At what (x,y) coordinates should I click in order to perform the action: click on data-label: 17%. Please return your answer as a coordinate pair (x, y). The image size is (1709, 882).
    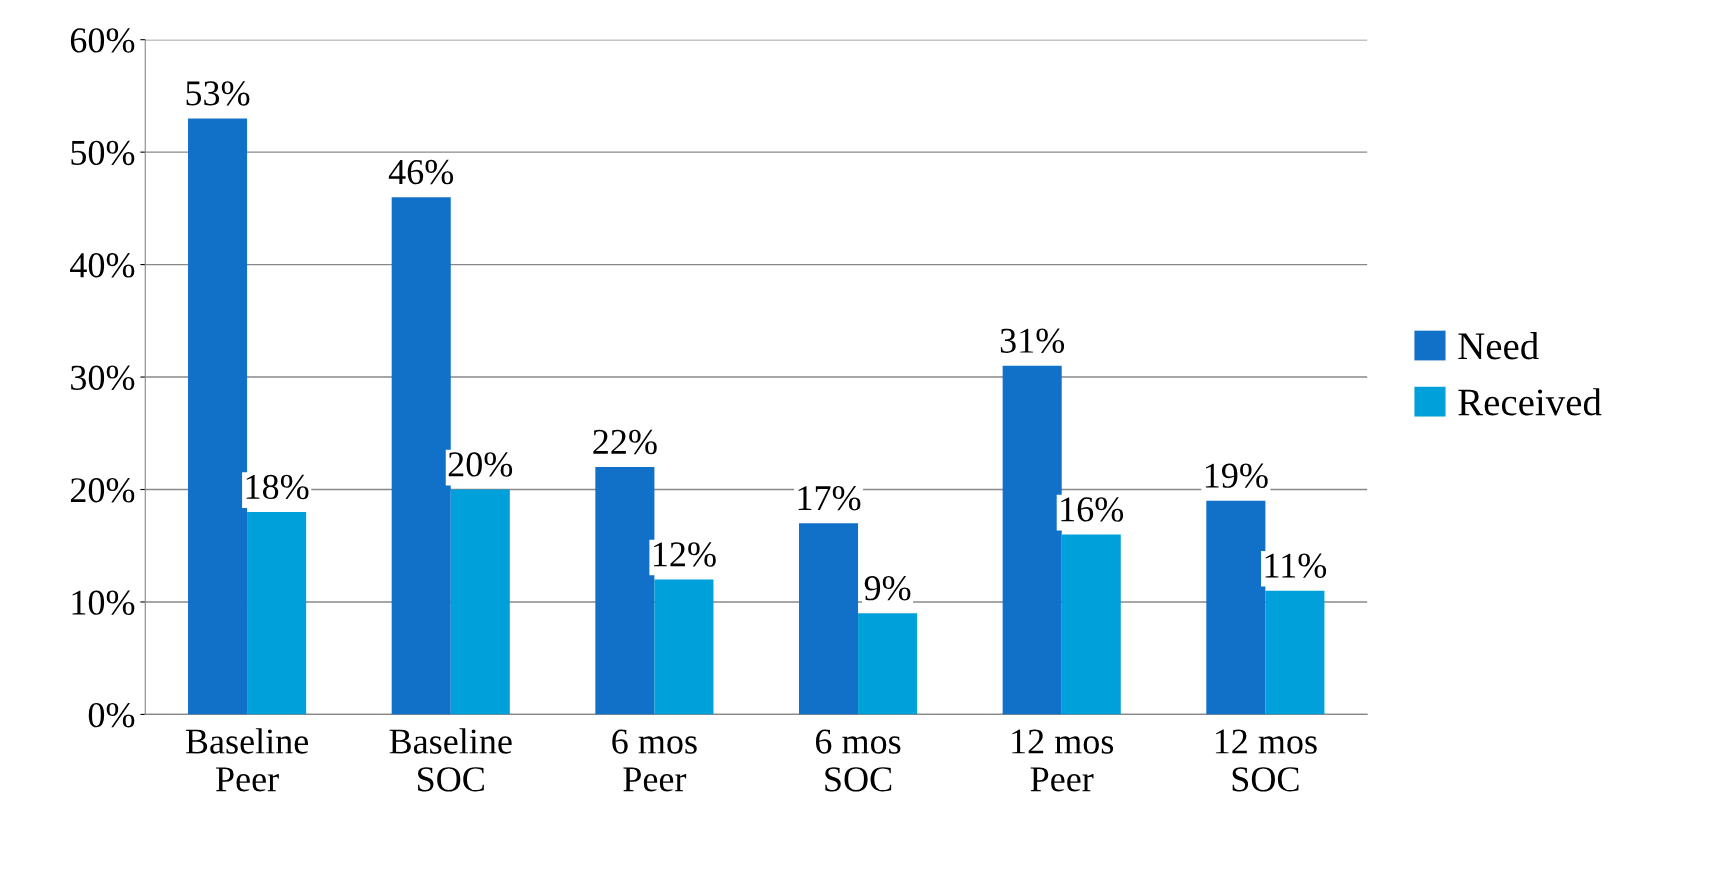
    Looking at the image, I should click on (829, 498).